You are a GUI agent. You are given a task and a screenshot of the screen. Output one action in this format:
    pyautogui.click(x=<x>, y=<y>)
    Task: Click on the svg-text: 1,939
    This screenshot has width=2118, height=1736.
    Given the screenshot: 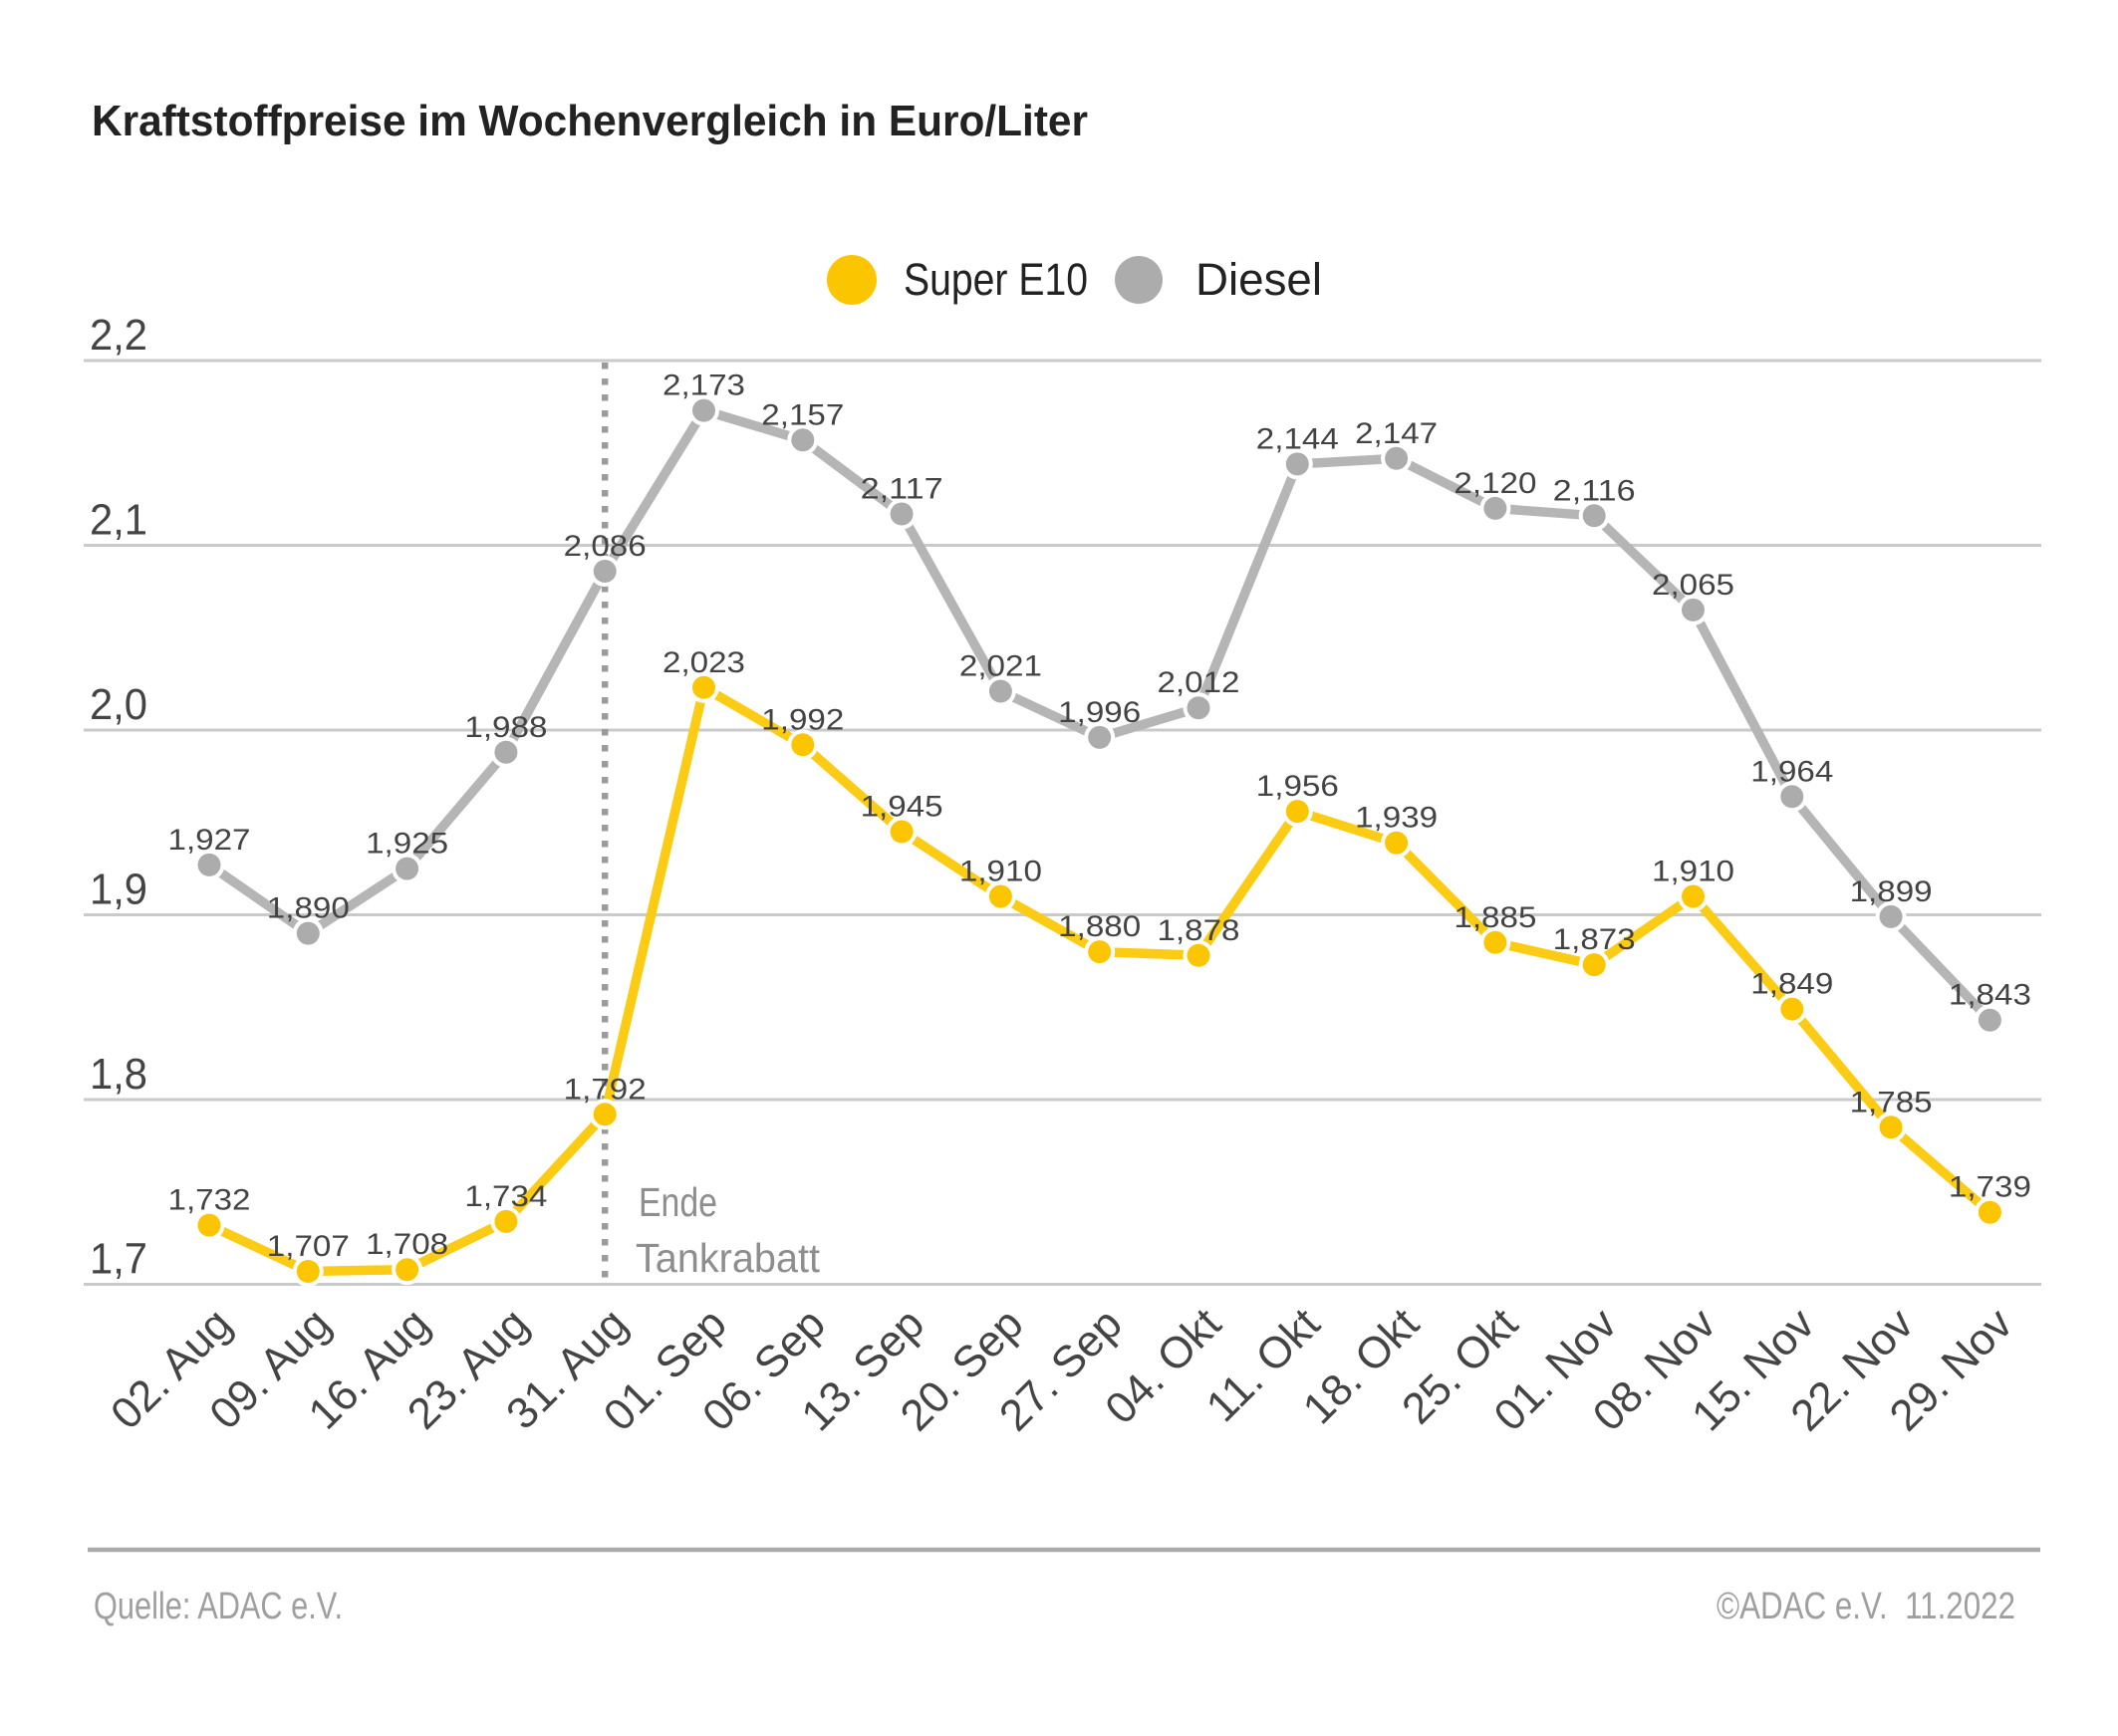 What is the action you would take?
    pyautogui.click(x=1396, y=819)
    